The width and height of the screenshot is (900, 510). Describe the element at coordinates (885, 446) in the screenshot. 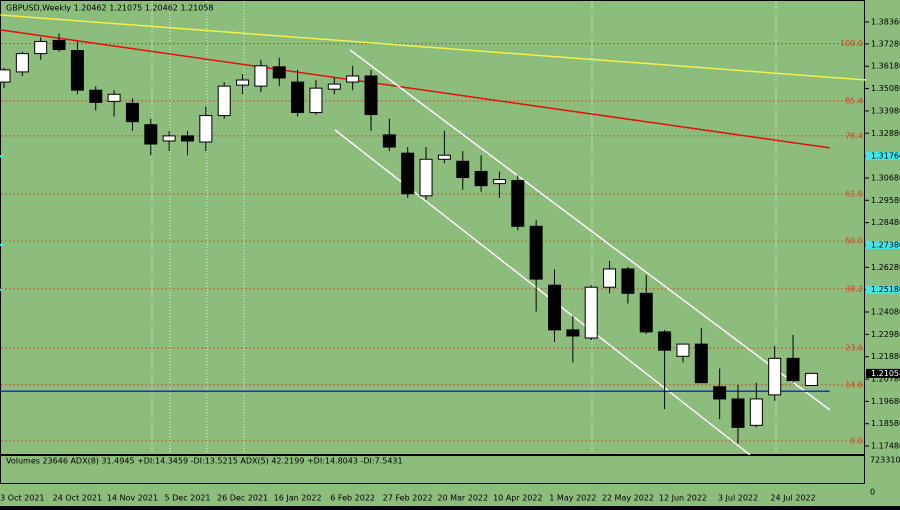

I see `y-tick-label: 1.17480` at that location.